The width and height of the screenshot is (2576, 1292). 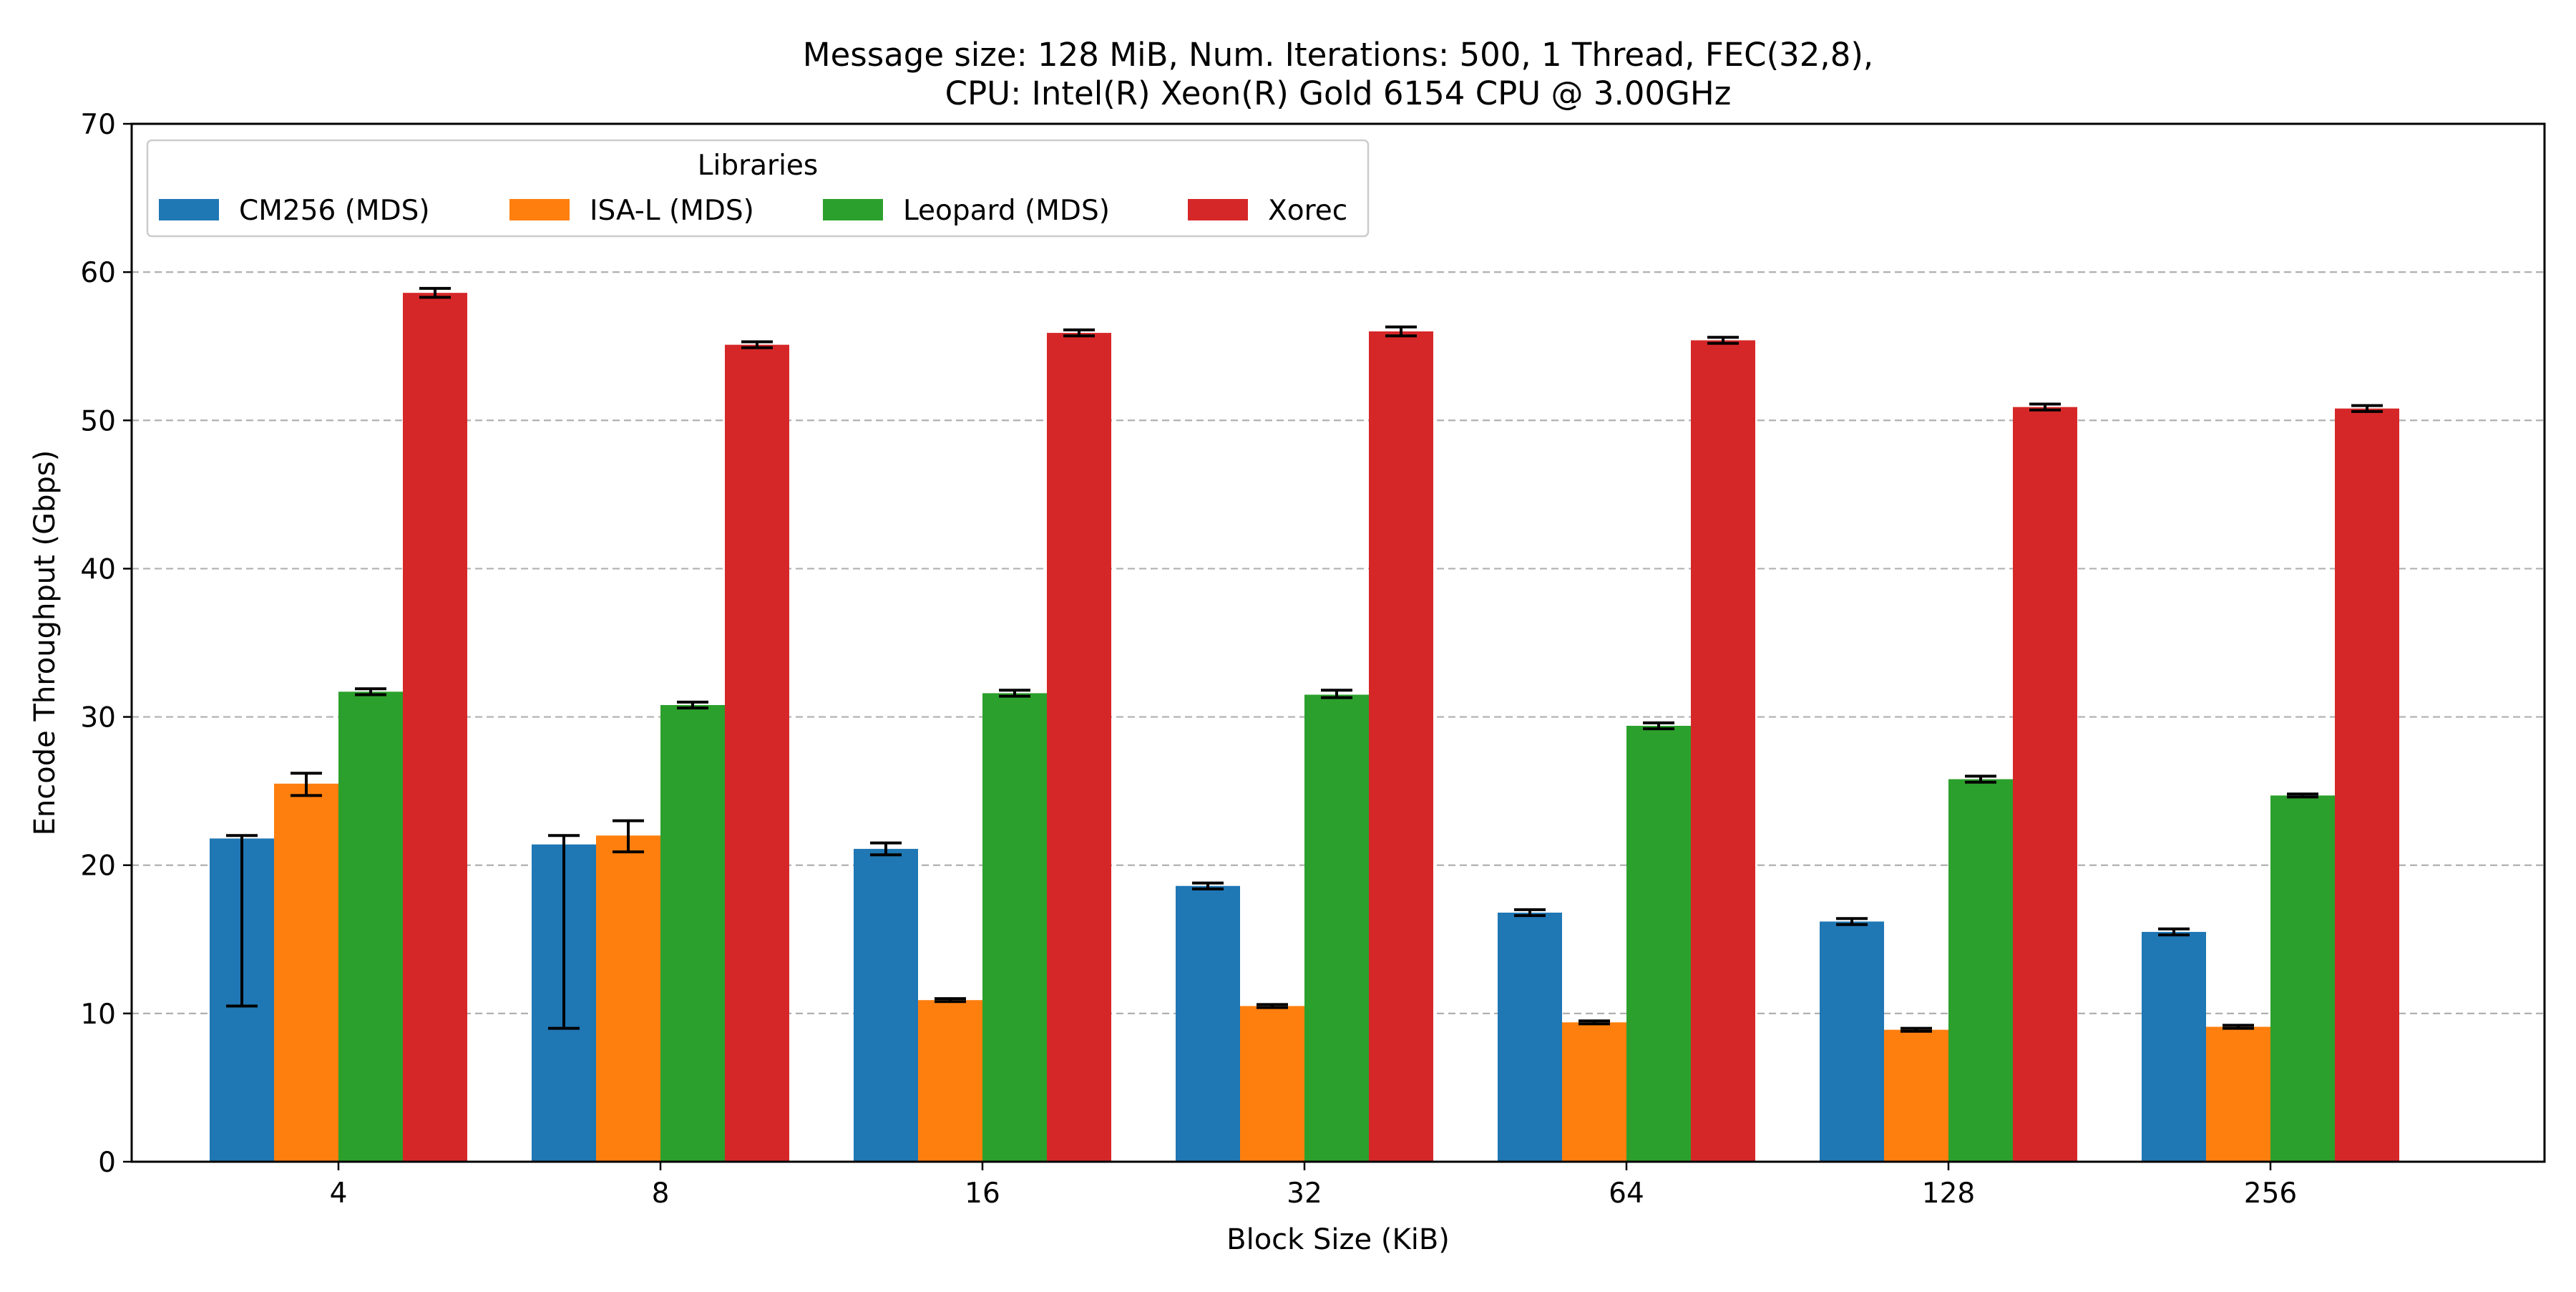 I want to click on x-tick-label: 256, so click(x=2270, y=1193).